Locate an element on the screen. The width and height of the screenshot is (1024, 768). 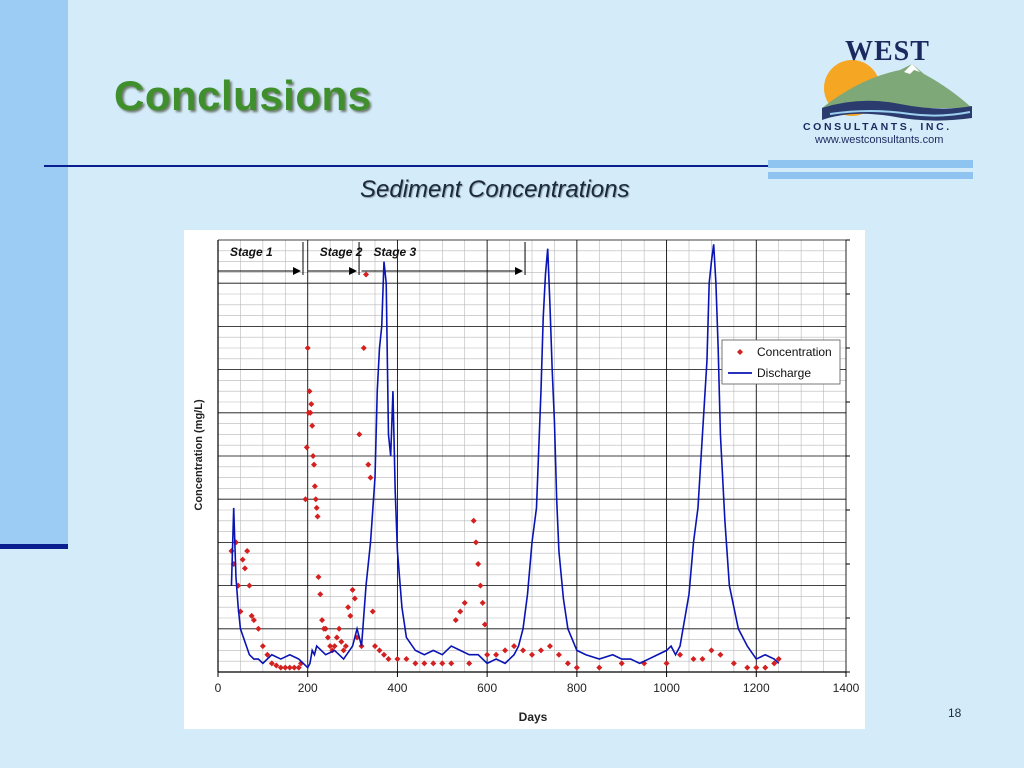
x-tick-label: 1000 is located at coordinates (666, 688).